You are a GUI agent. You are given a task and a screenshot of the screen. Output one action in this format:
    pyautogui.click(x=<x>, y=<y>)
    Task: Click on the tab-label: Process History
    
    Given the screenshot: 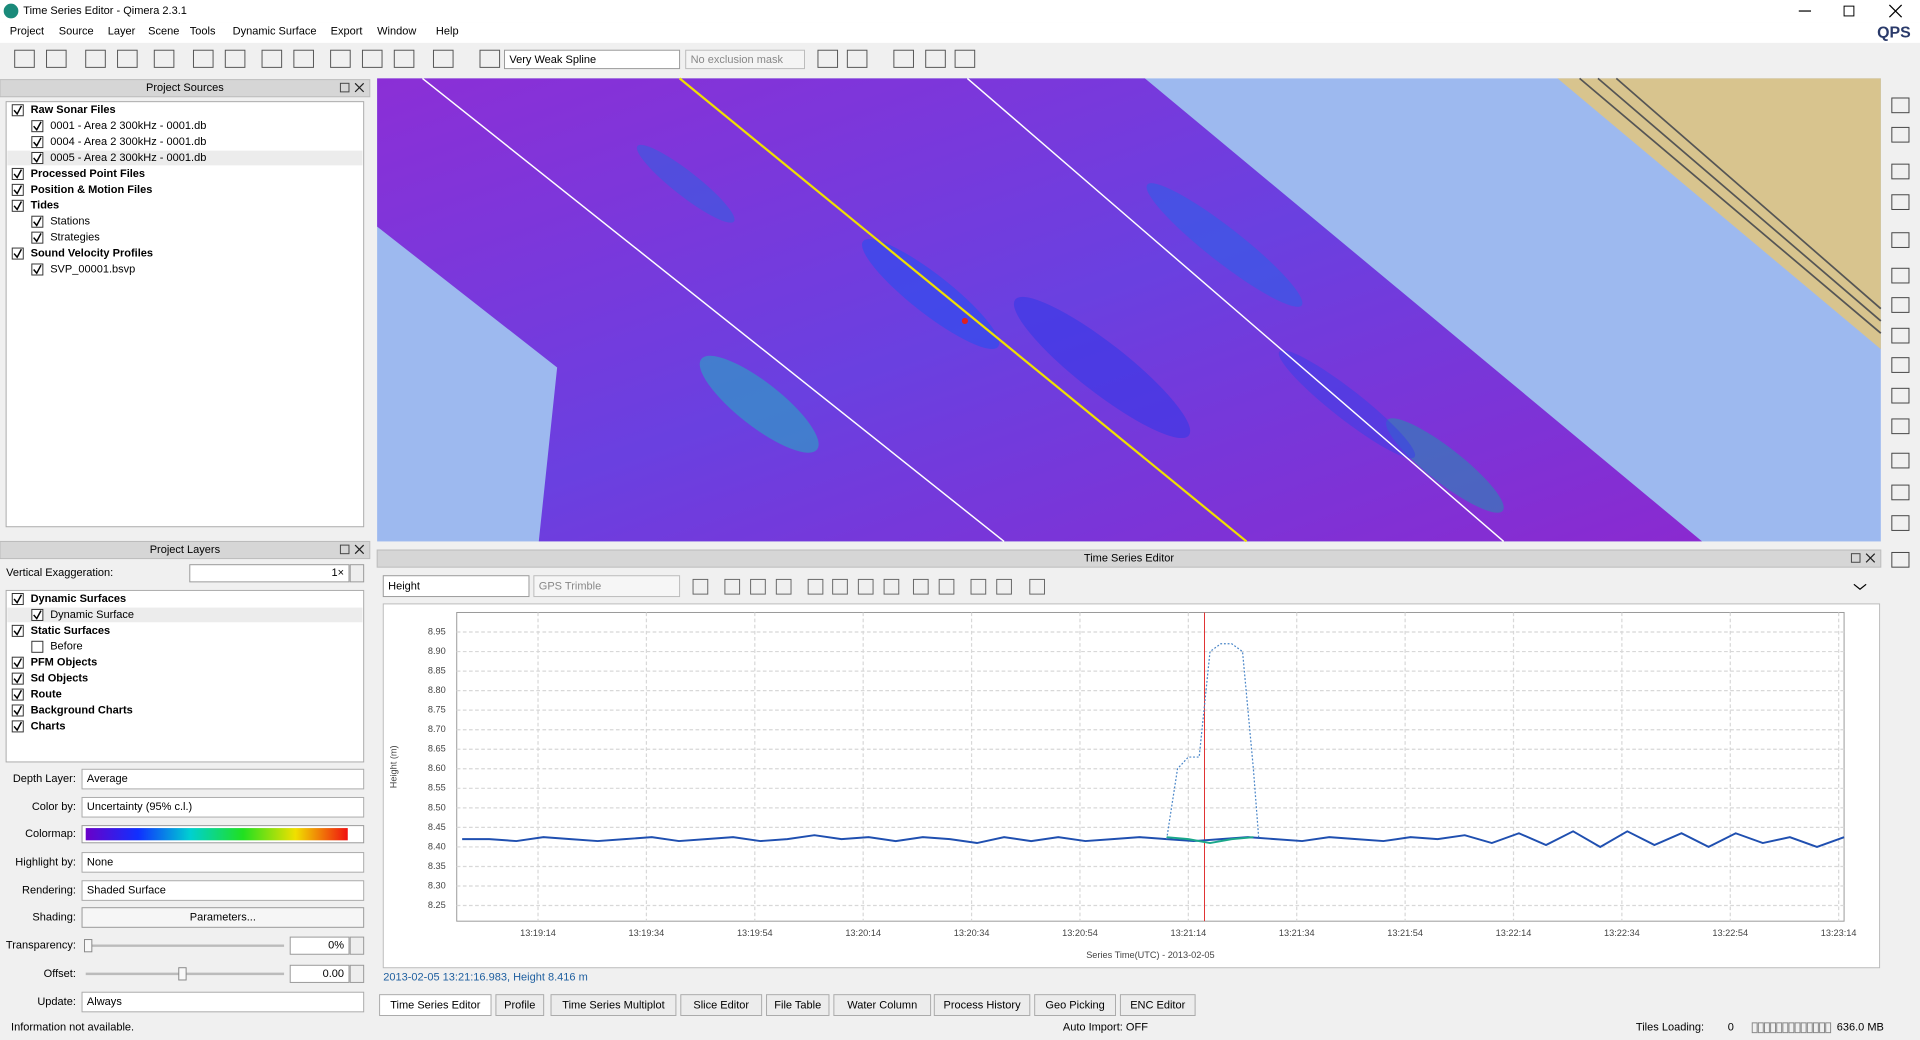 What is the action you would take?
    pyautogui.click(x=982, y=1006)
    